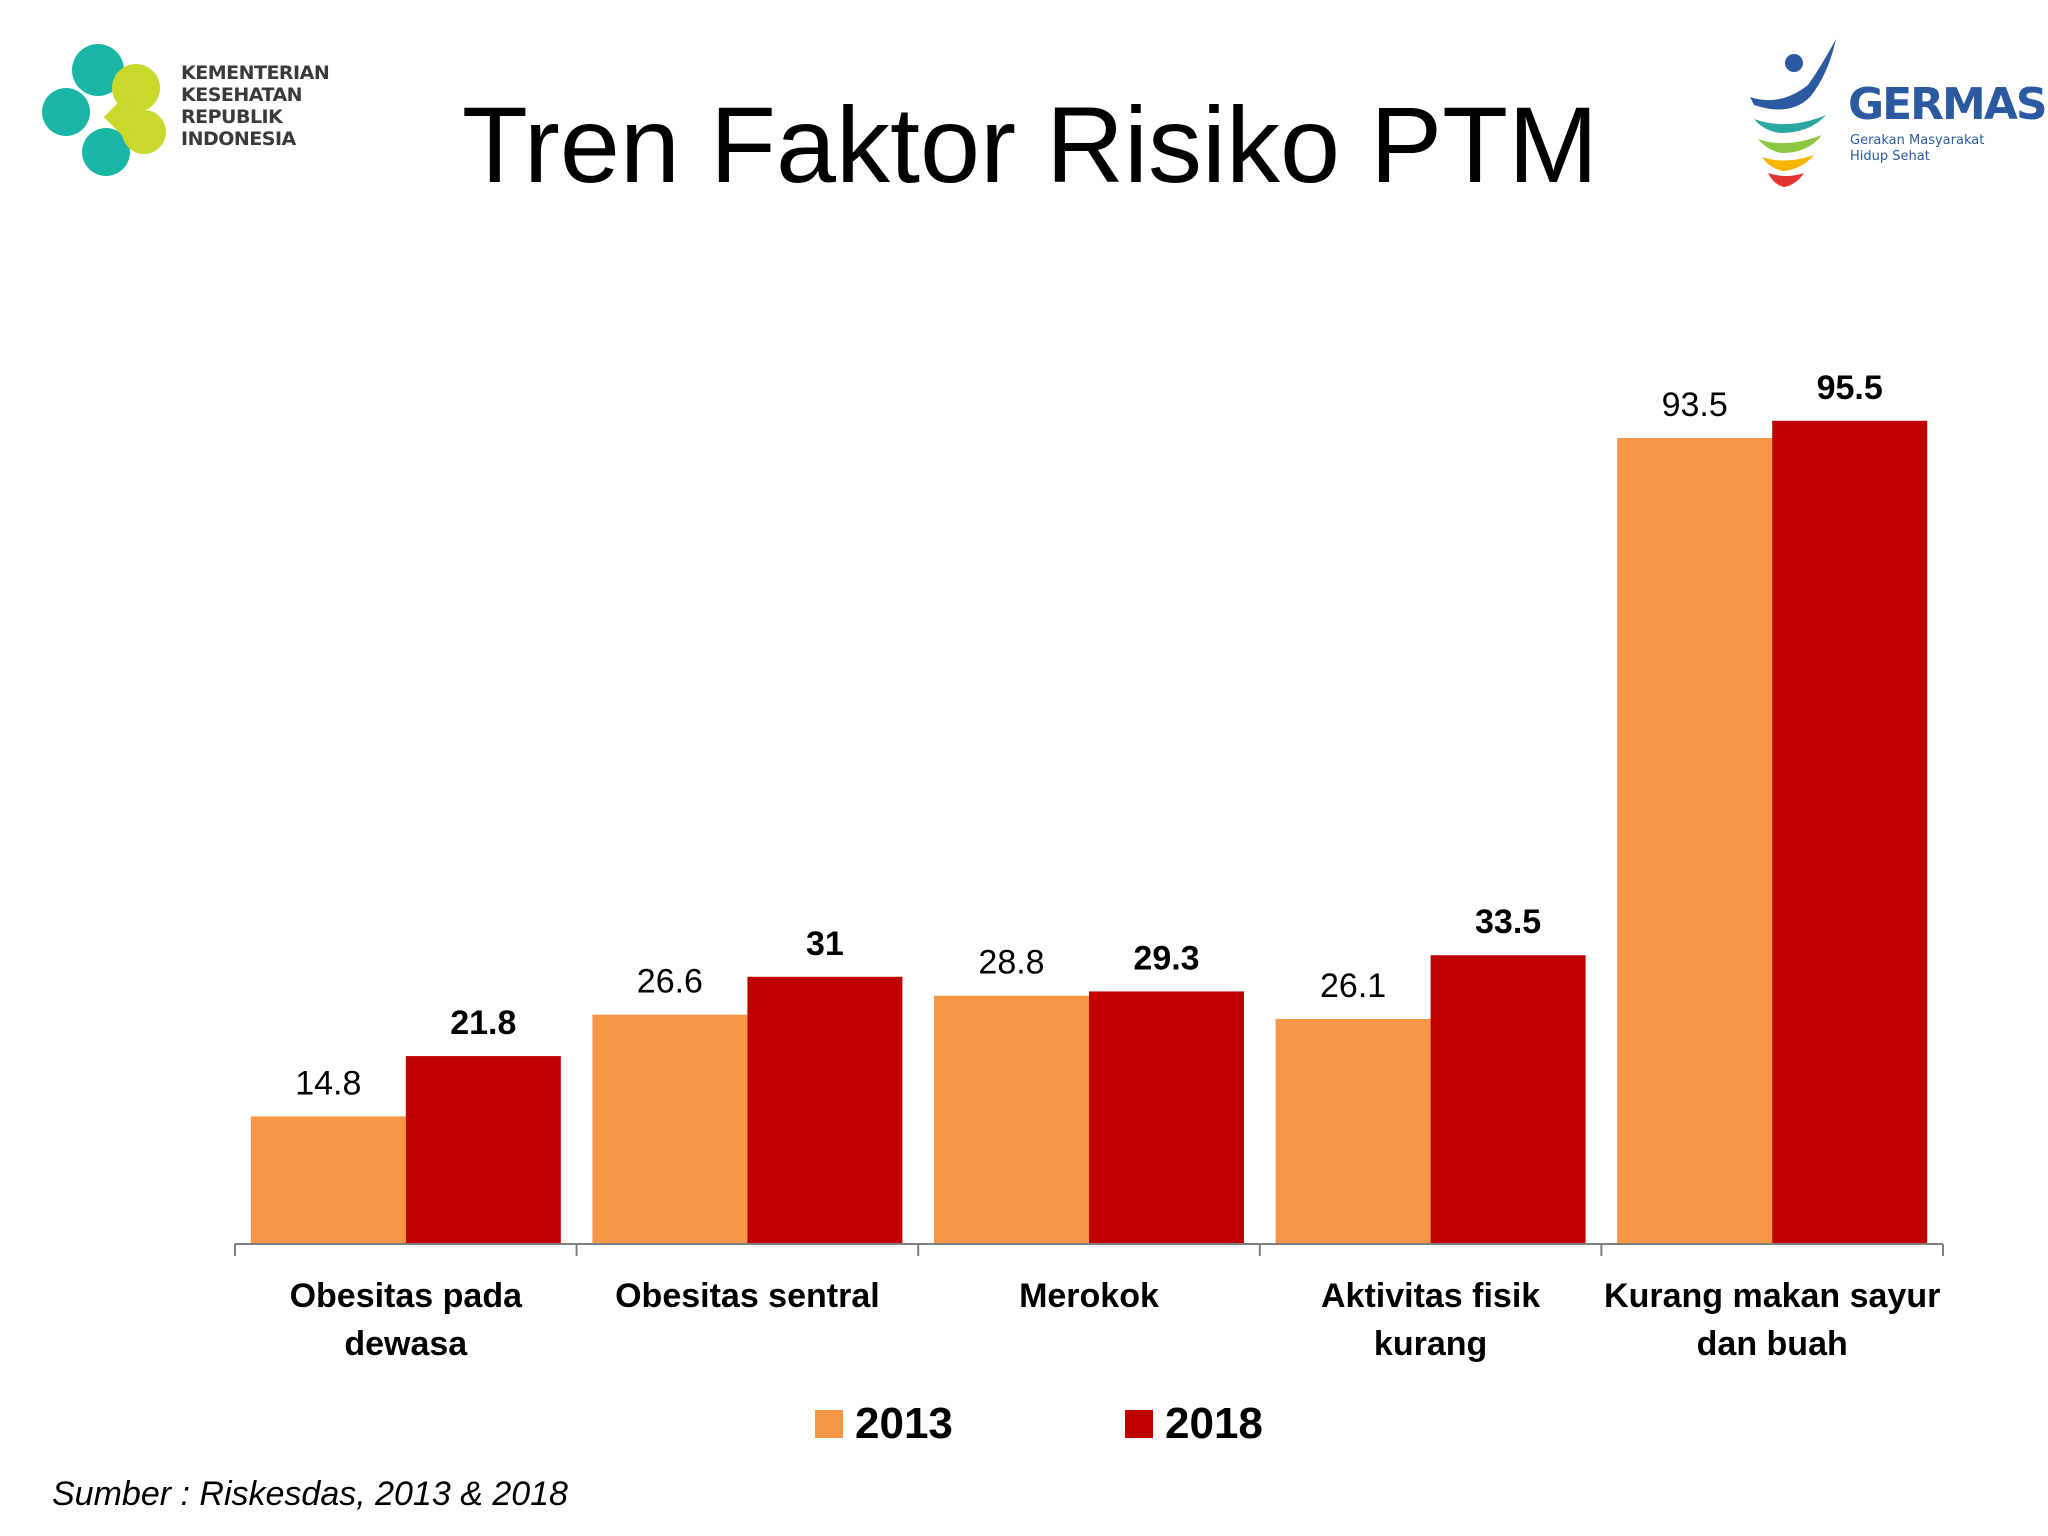 The height and width of the screenshot is (1536, 2048). What do you see at coordinates (1011, 963) in the screenshot?
I see `data-label-2013-2: 28.8` at bounding box center [1011, 963].